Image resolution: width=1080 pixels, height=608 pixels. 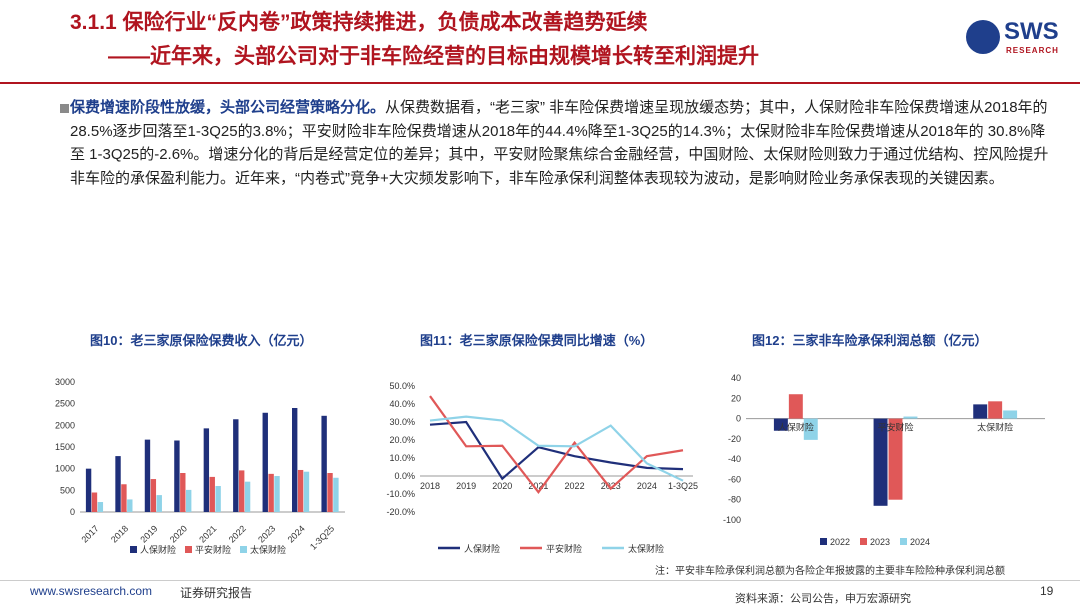 What do you see at coordinates (433, 56) in the screenshot?
I see `page-subtitle: ——近年来，头部公司对于非车险经营的目标由规模增长转至利润提升` at bounding box center [433, 56].